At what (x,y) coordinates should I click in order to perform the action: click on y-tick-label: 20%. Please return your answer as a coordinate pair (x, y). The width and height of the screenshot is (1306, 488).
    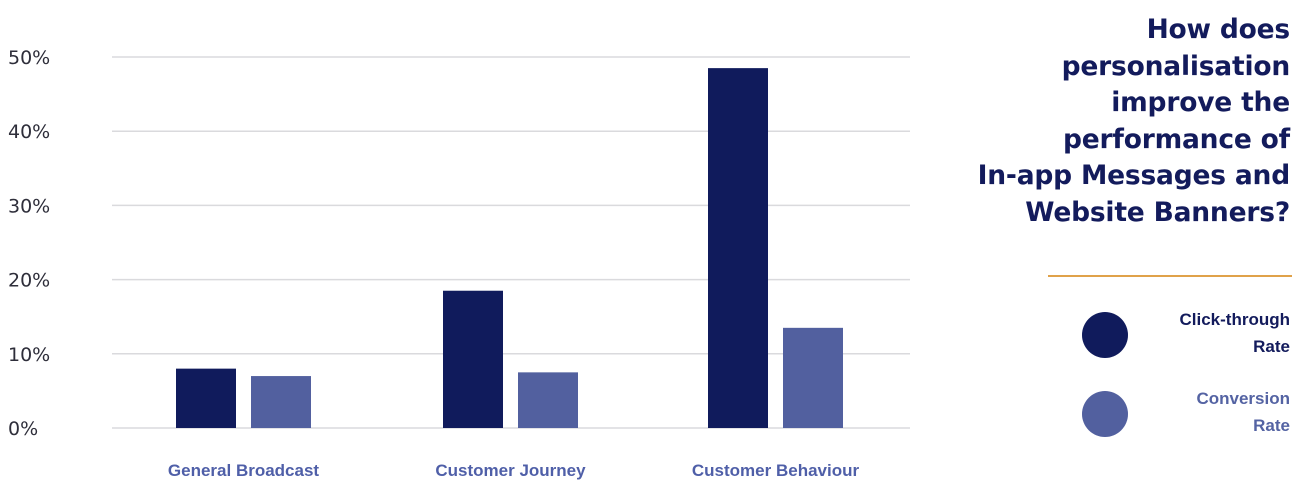
    Looking at the image, I should click on (29, 281).